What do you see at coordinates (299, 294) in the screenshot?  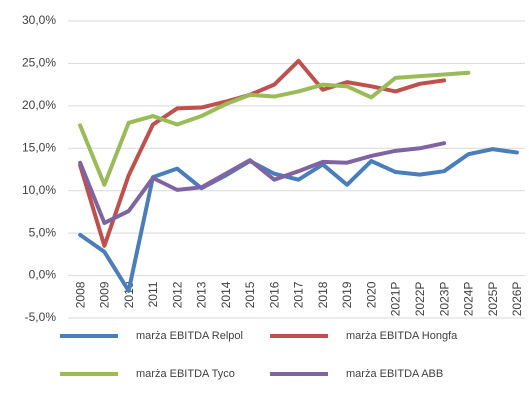 I see `x-tick-label: 2017` at bounding box center [299, 294].